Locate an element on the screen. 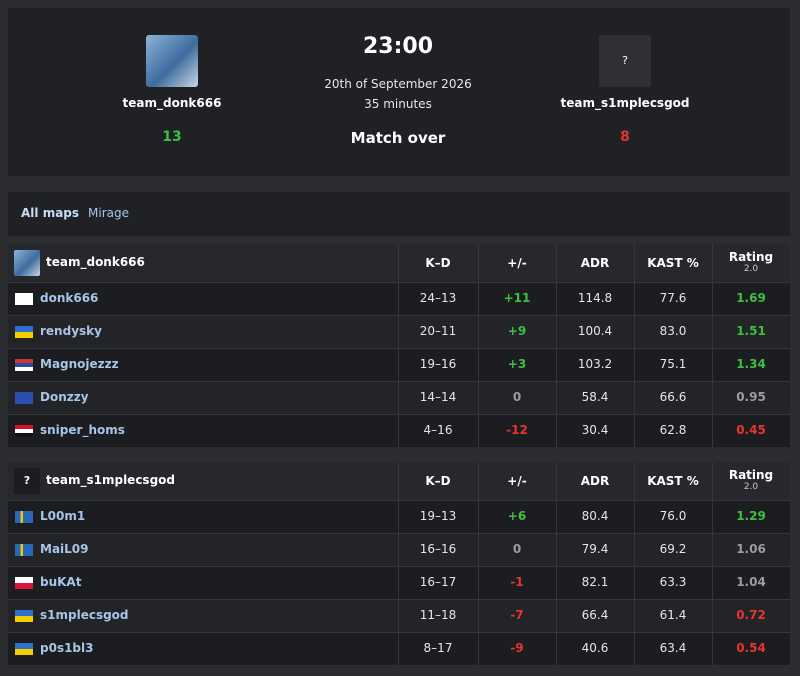 This screenshot has width=800, height=676. player-name: MaiL09 is located at coordinates (64, 549).